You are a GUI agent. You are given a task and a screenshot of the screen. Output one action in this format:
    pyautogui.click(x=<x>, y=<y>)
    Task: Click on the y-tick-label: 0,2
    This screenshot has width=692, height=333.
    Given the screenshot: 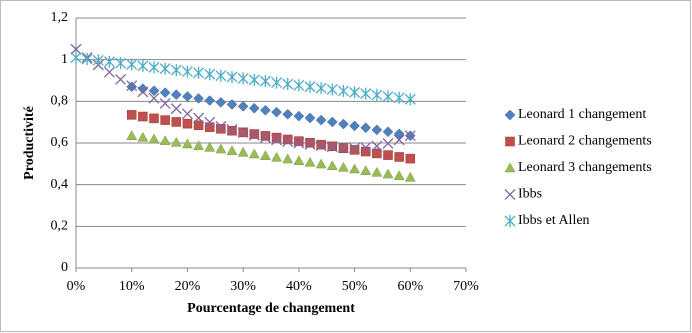 What is the action you would take?
    pyautogui.click(x=60, y=226)
    